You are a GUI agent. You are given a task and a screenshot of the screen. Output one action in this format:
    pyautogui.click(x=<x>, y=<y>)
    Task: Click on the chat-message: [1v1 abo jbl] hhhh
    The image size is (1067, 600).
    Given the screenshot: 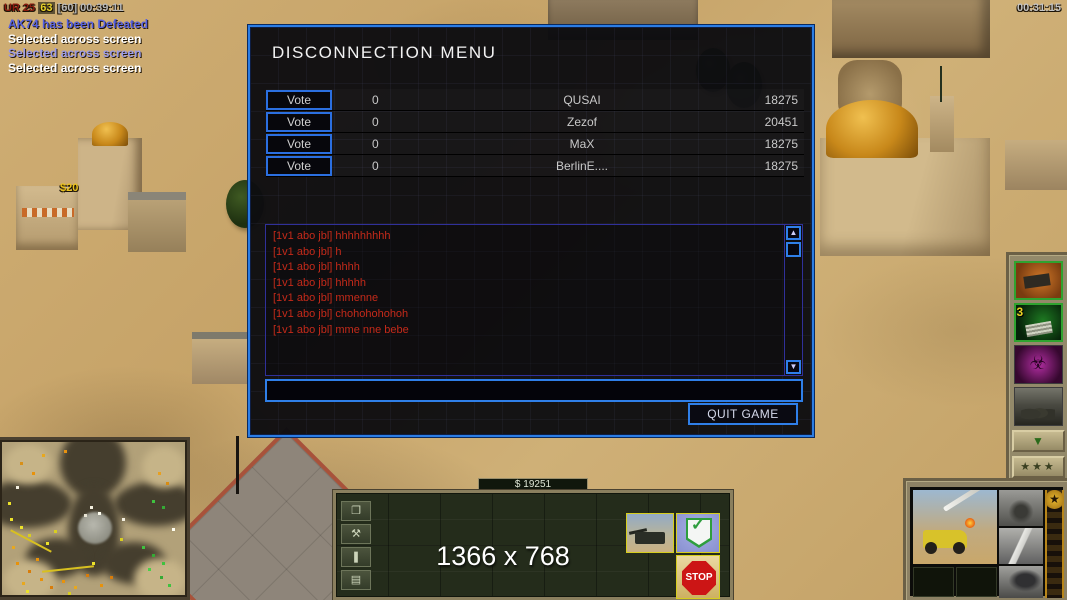 What is the action you would take?
    pyautogui.click(x=316, y=267)
    